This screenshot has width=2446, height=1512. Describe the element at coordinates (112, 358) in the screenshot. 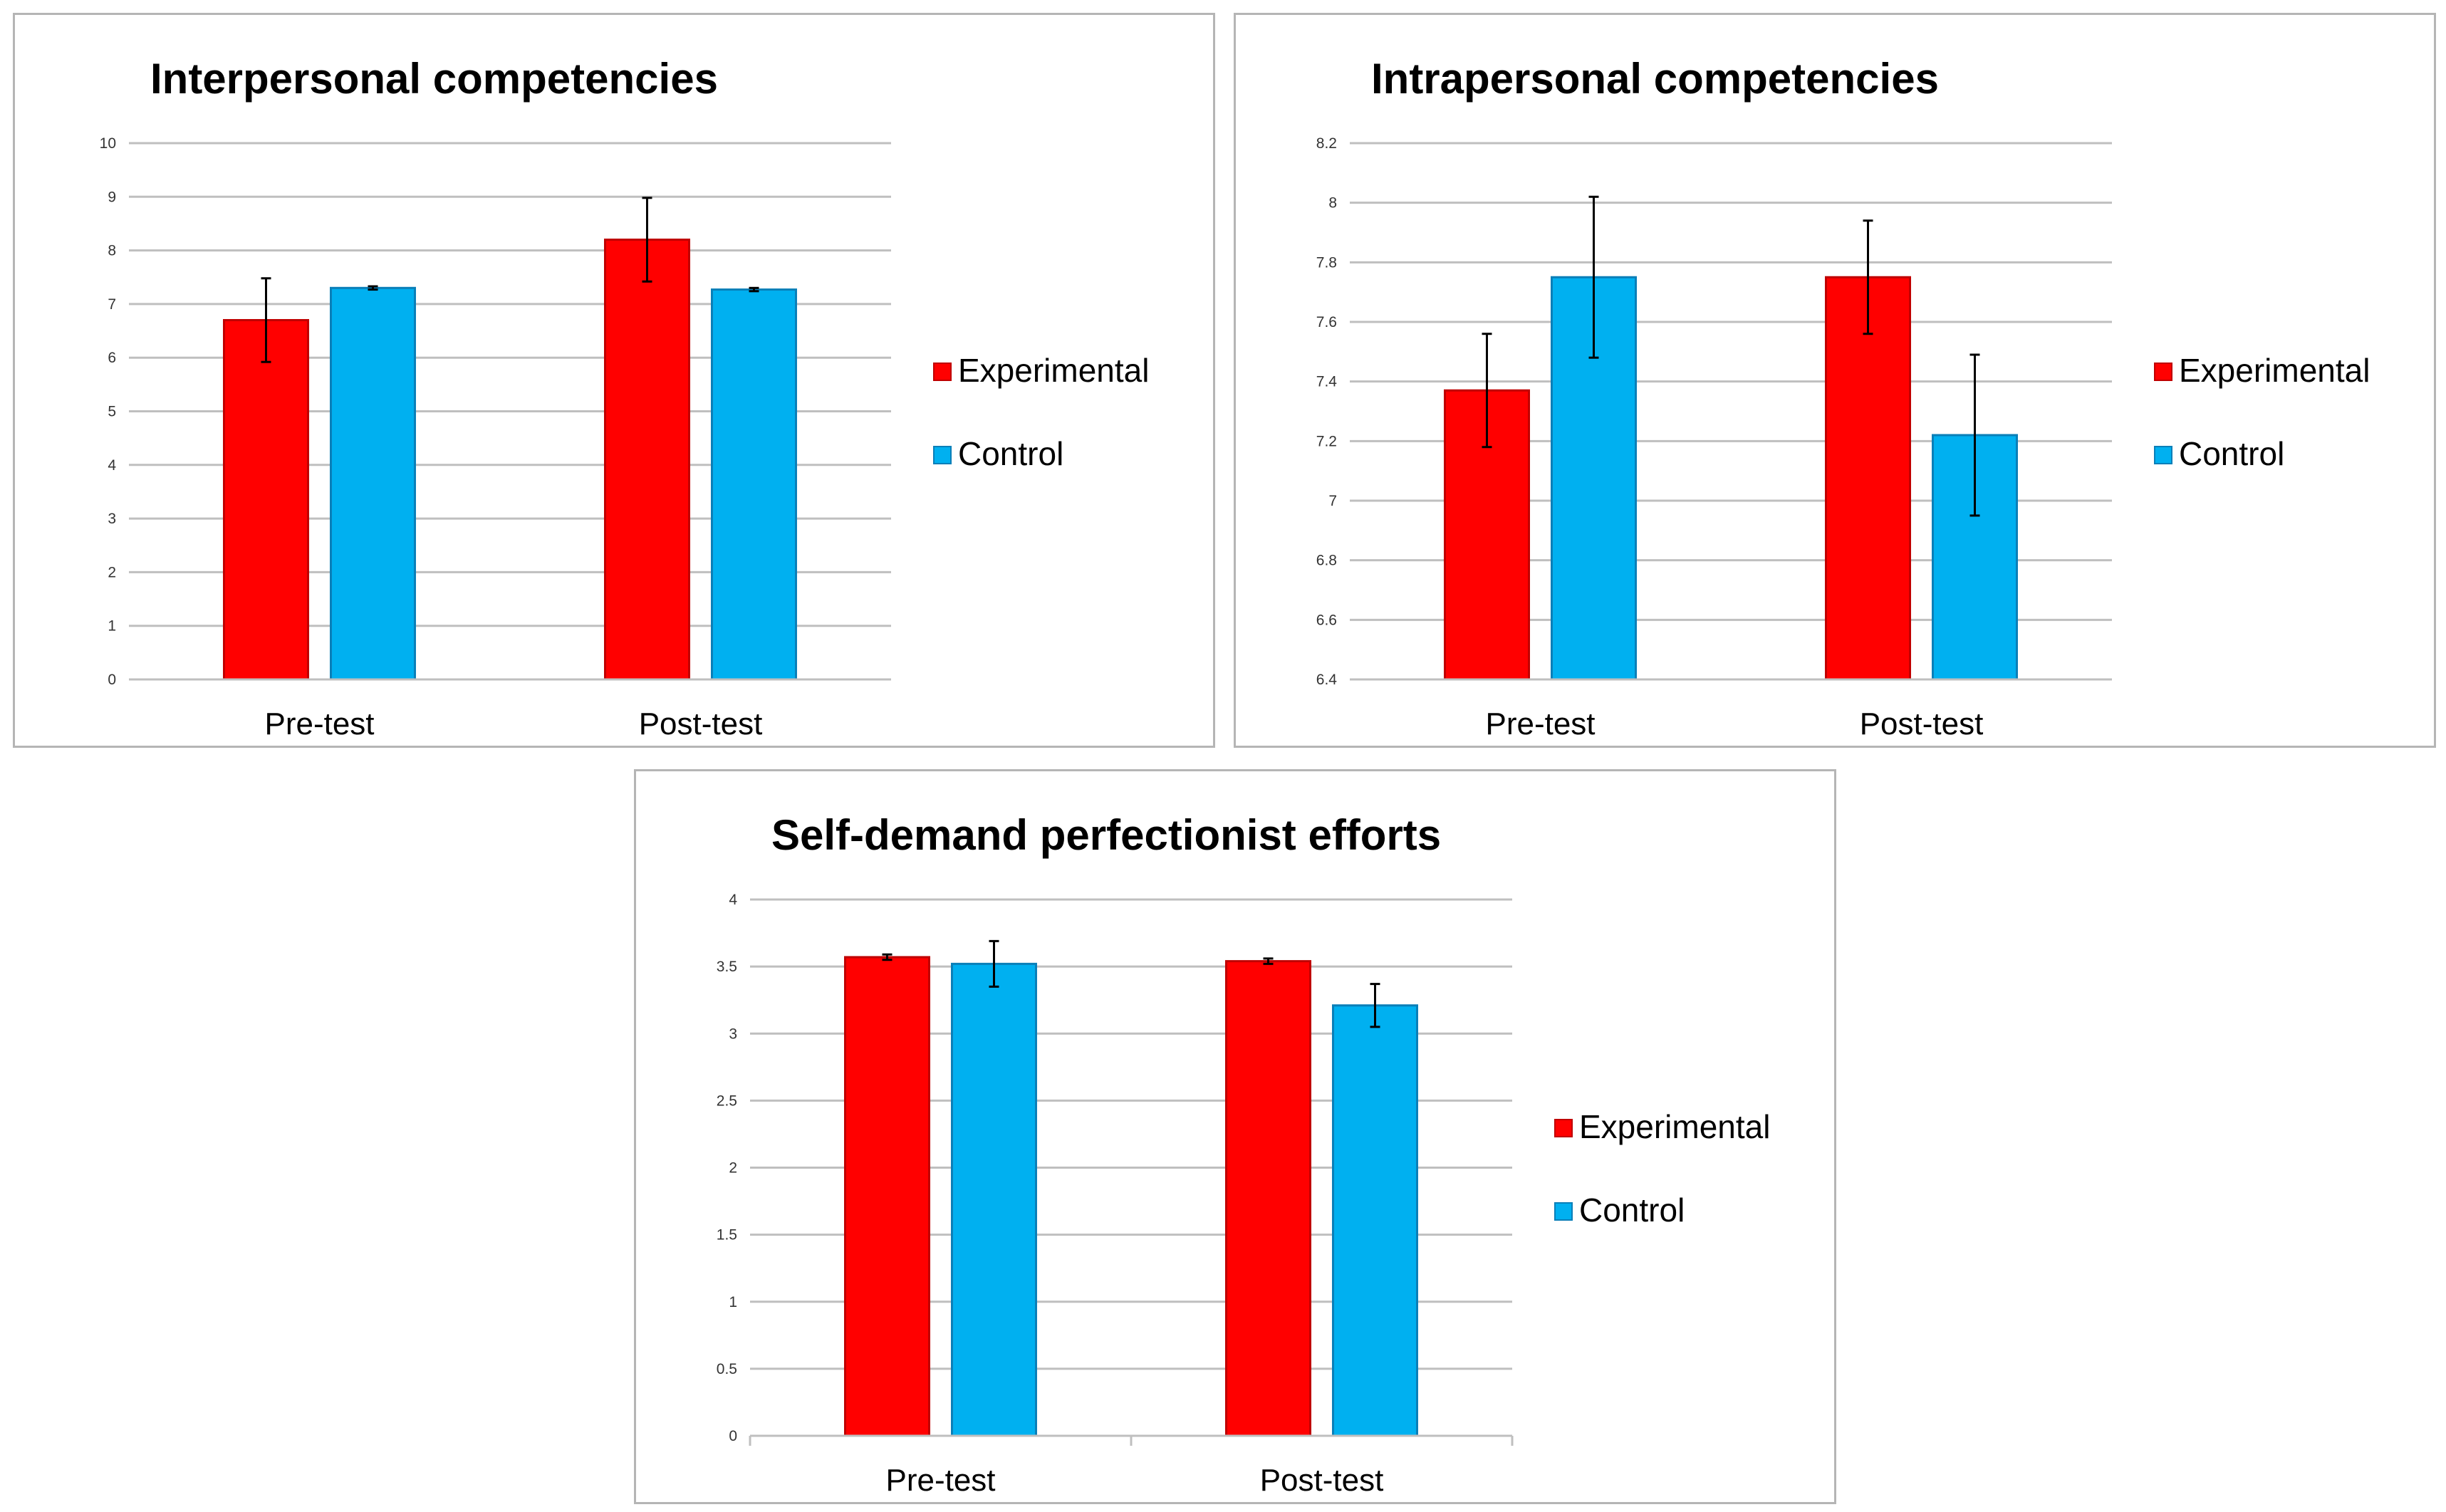

I see `y-tick-label: 6` at that location.